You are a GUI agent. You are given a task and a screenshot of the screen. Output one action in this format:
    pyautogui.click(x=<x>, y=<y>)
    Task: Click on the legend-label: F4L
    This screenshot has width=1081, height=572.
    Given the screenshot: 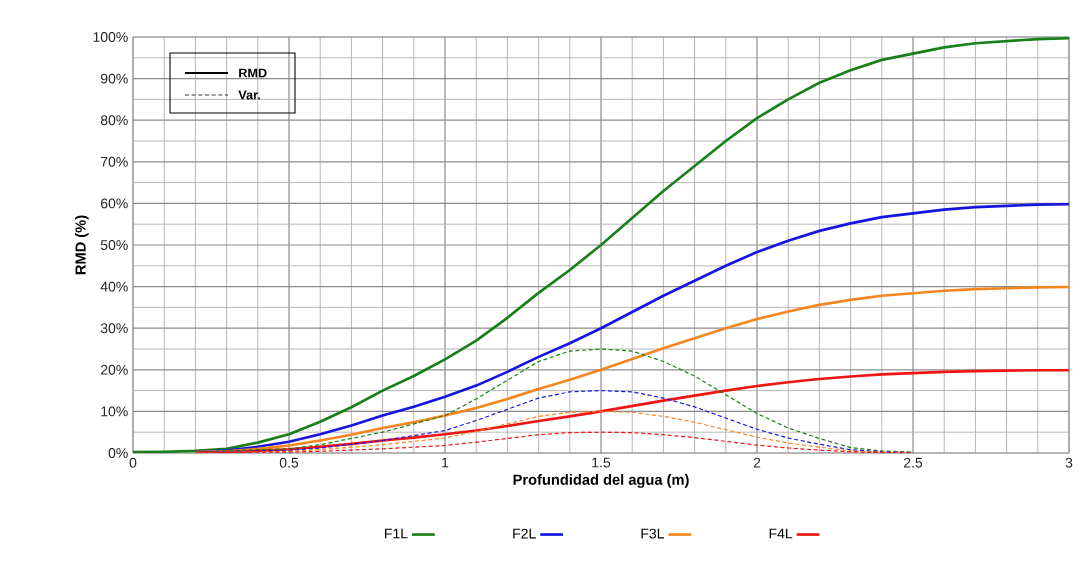 What is the action you would take?
    pyautogui.click(x=781, y=533)
    